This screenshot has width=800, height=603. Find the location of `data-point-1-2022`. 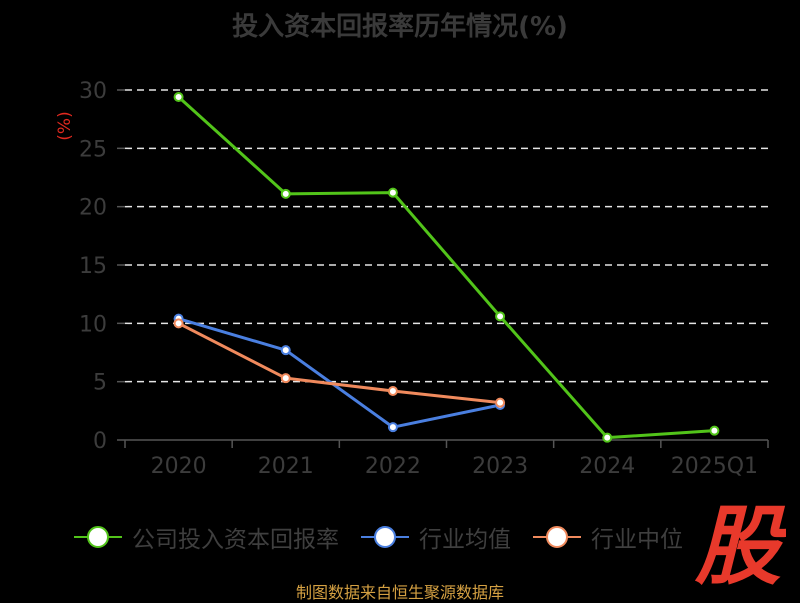

data-point-1-2022 is located at coordinates (392, 427).